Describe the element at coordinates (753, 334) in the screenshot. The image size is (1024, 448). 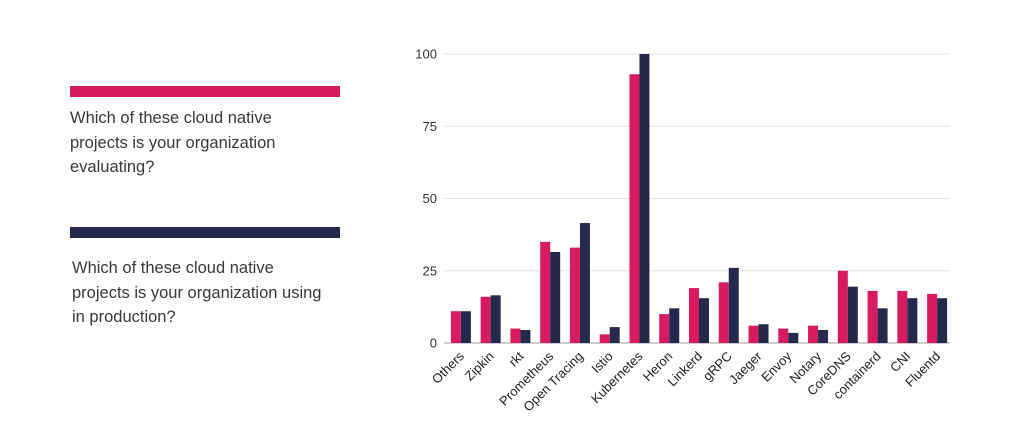
I see `bar-evaluating-jaeger` at that location.